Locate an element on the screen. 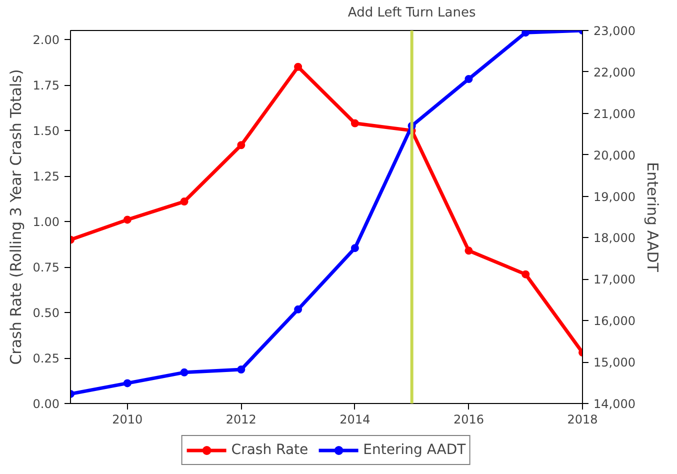  x-tick-label: 2016 is located at coordinates (468, 419).